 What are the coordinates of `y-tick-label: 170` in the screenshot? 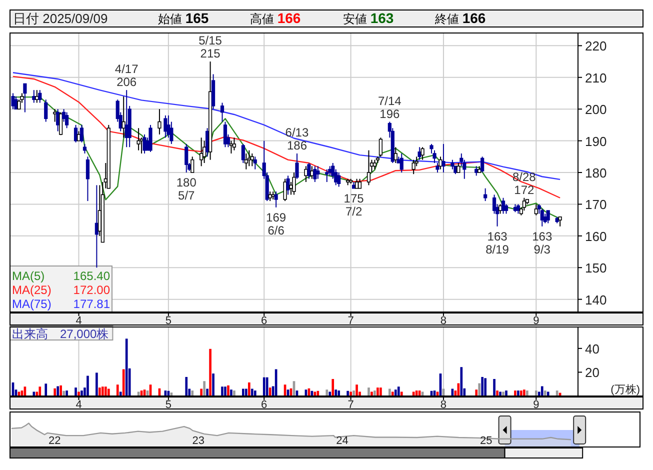 It's located at (596, 204).